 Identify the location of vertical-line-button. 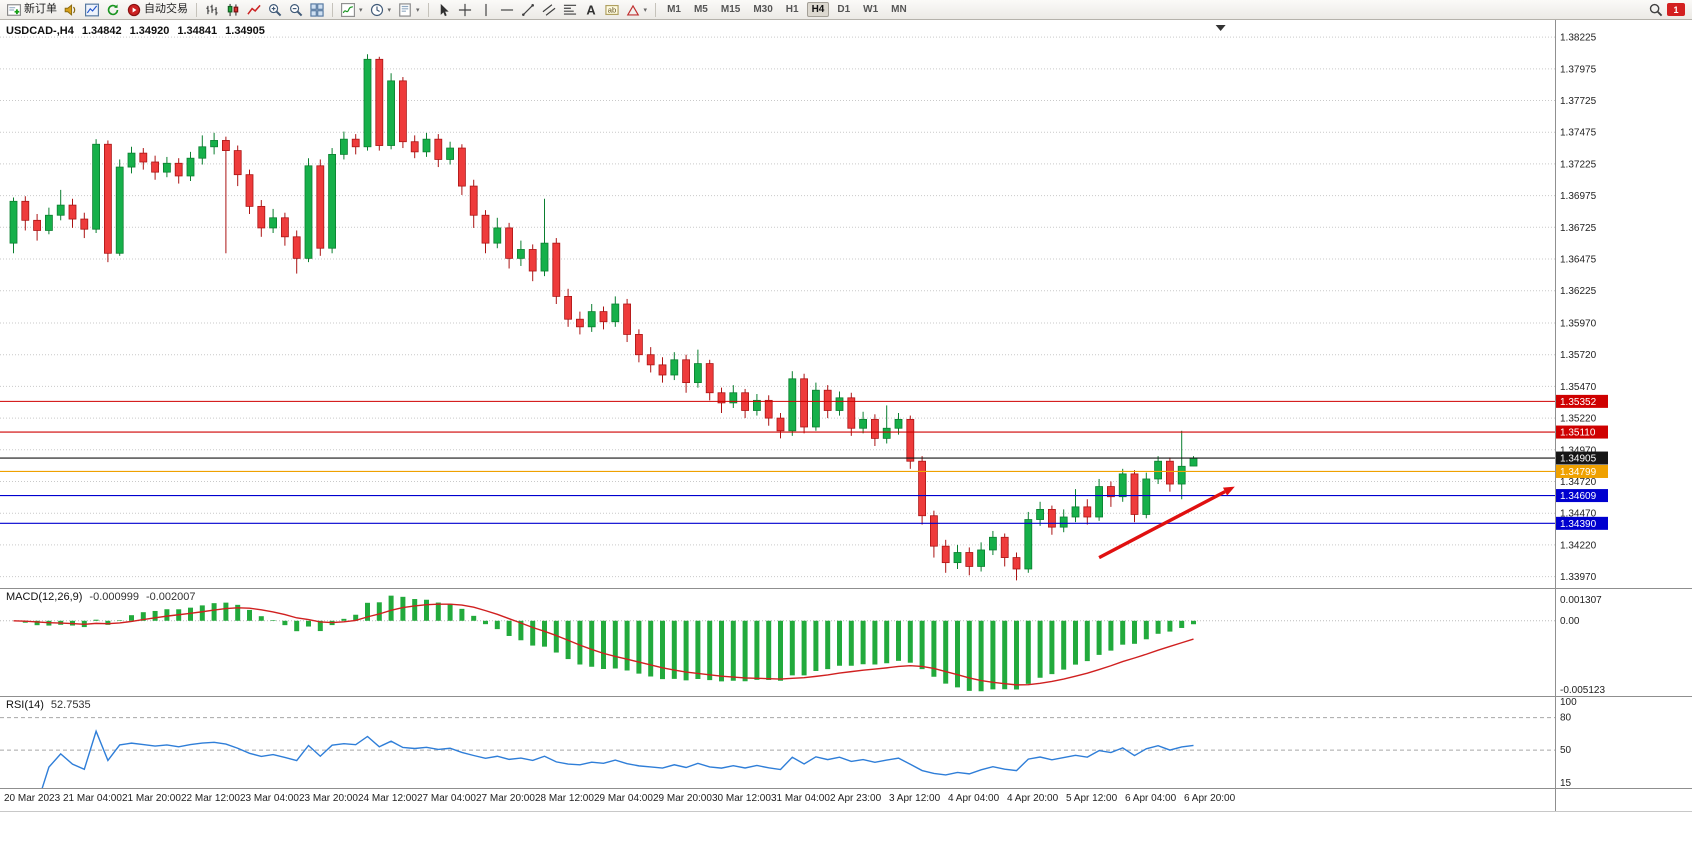
(486, 9).